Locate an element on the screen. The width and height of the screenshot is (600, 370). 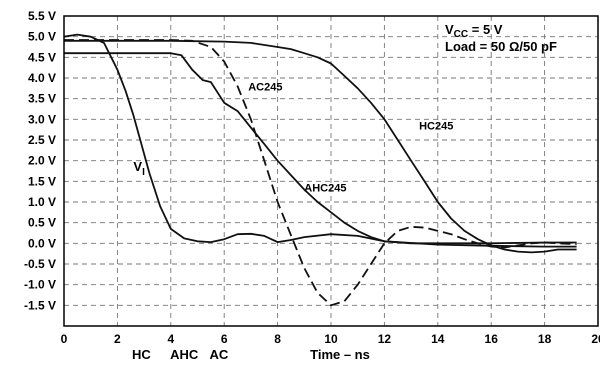
conditions-box: VCC = 5 V Load = 50 Ω/50 pF is located at coordinates (501, 38).